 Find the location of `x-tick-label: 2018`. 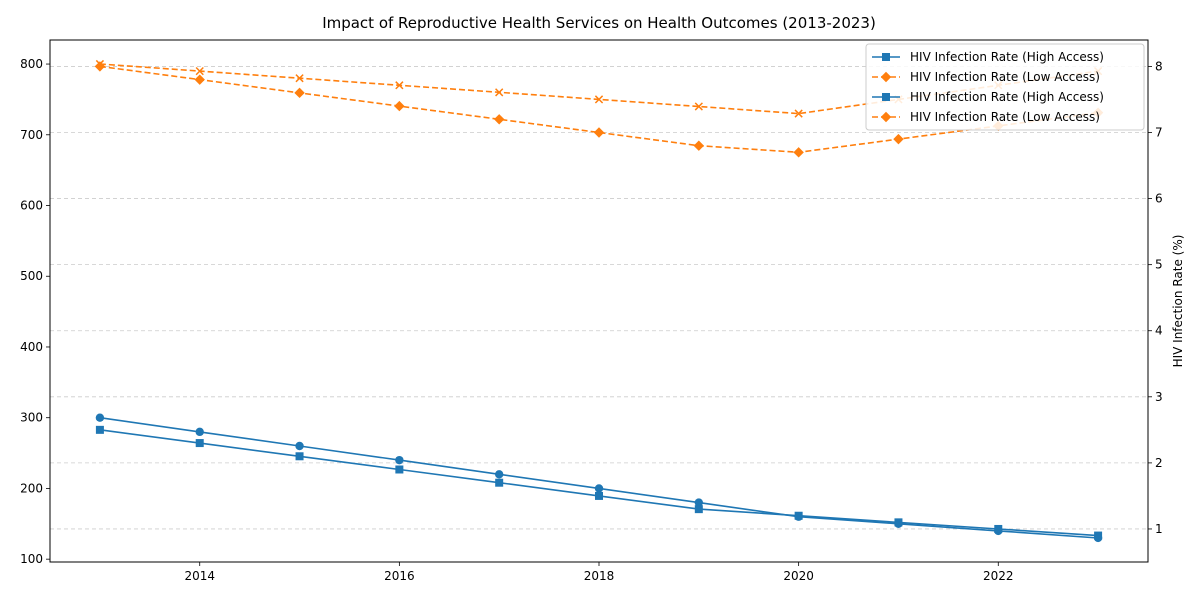

x-tick-label: 2018 is located at coordinates (599, 576).